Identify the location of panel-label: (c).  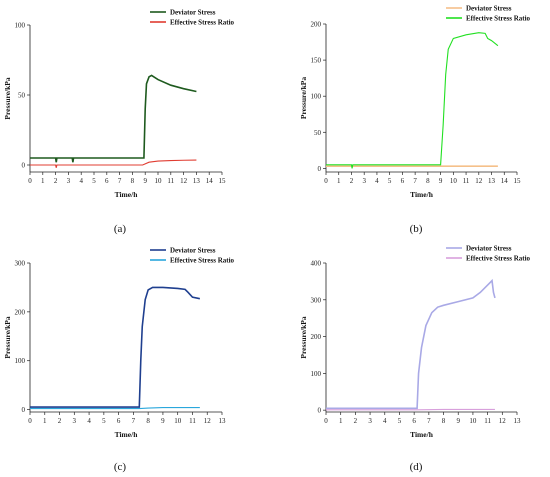
(120, 467).